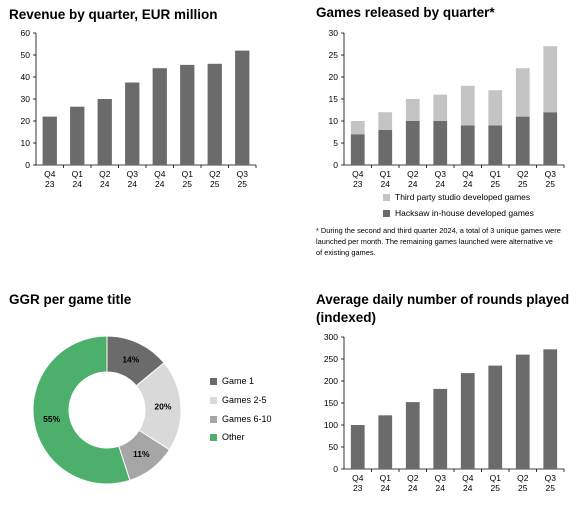  I want to click on slice-games-2-5-label: 20%, so click(162, 406).